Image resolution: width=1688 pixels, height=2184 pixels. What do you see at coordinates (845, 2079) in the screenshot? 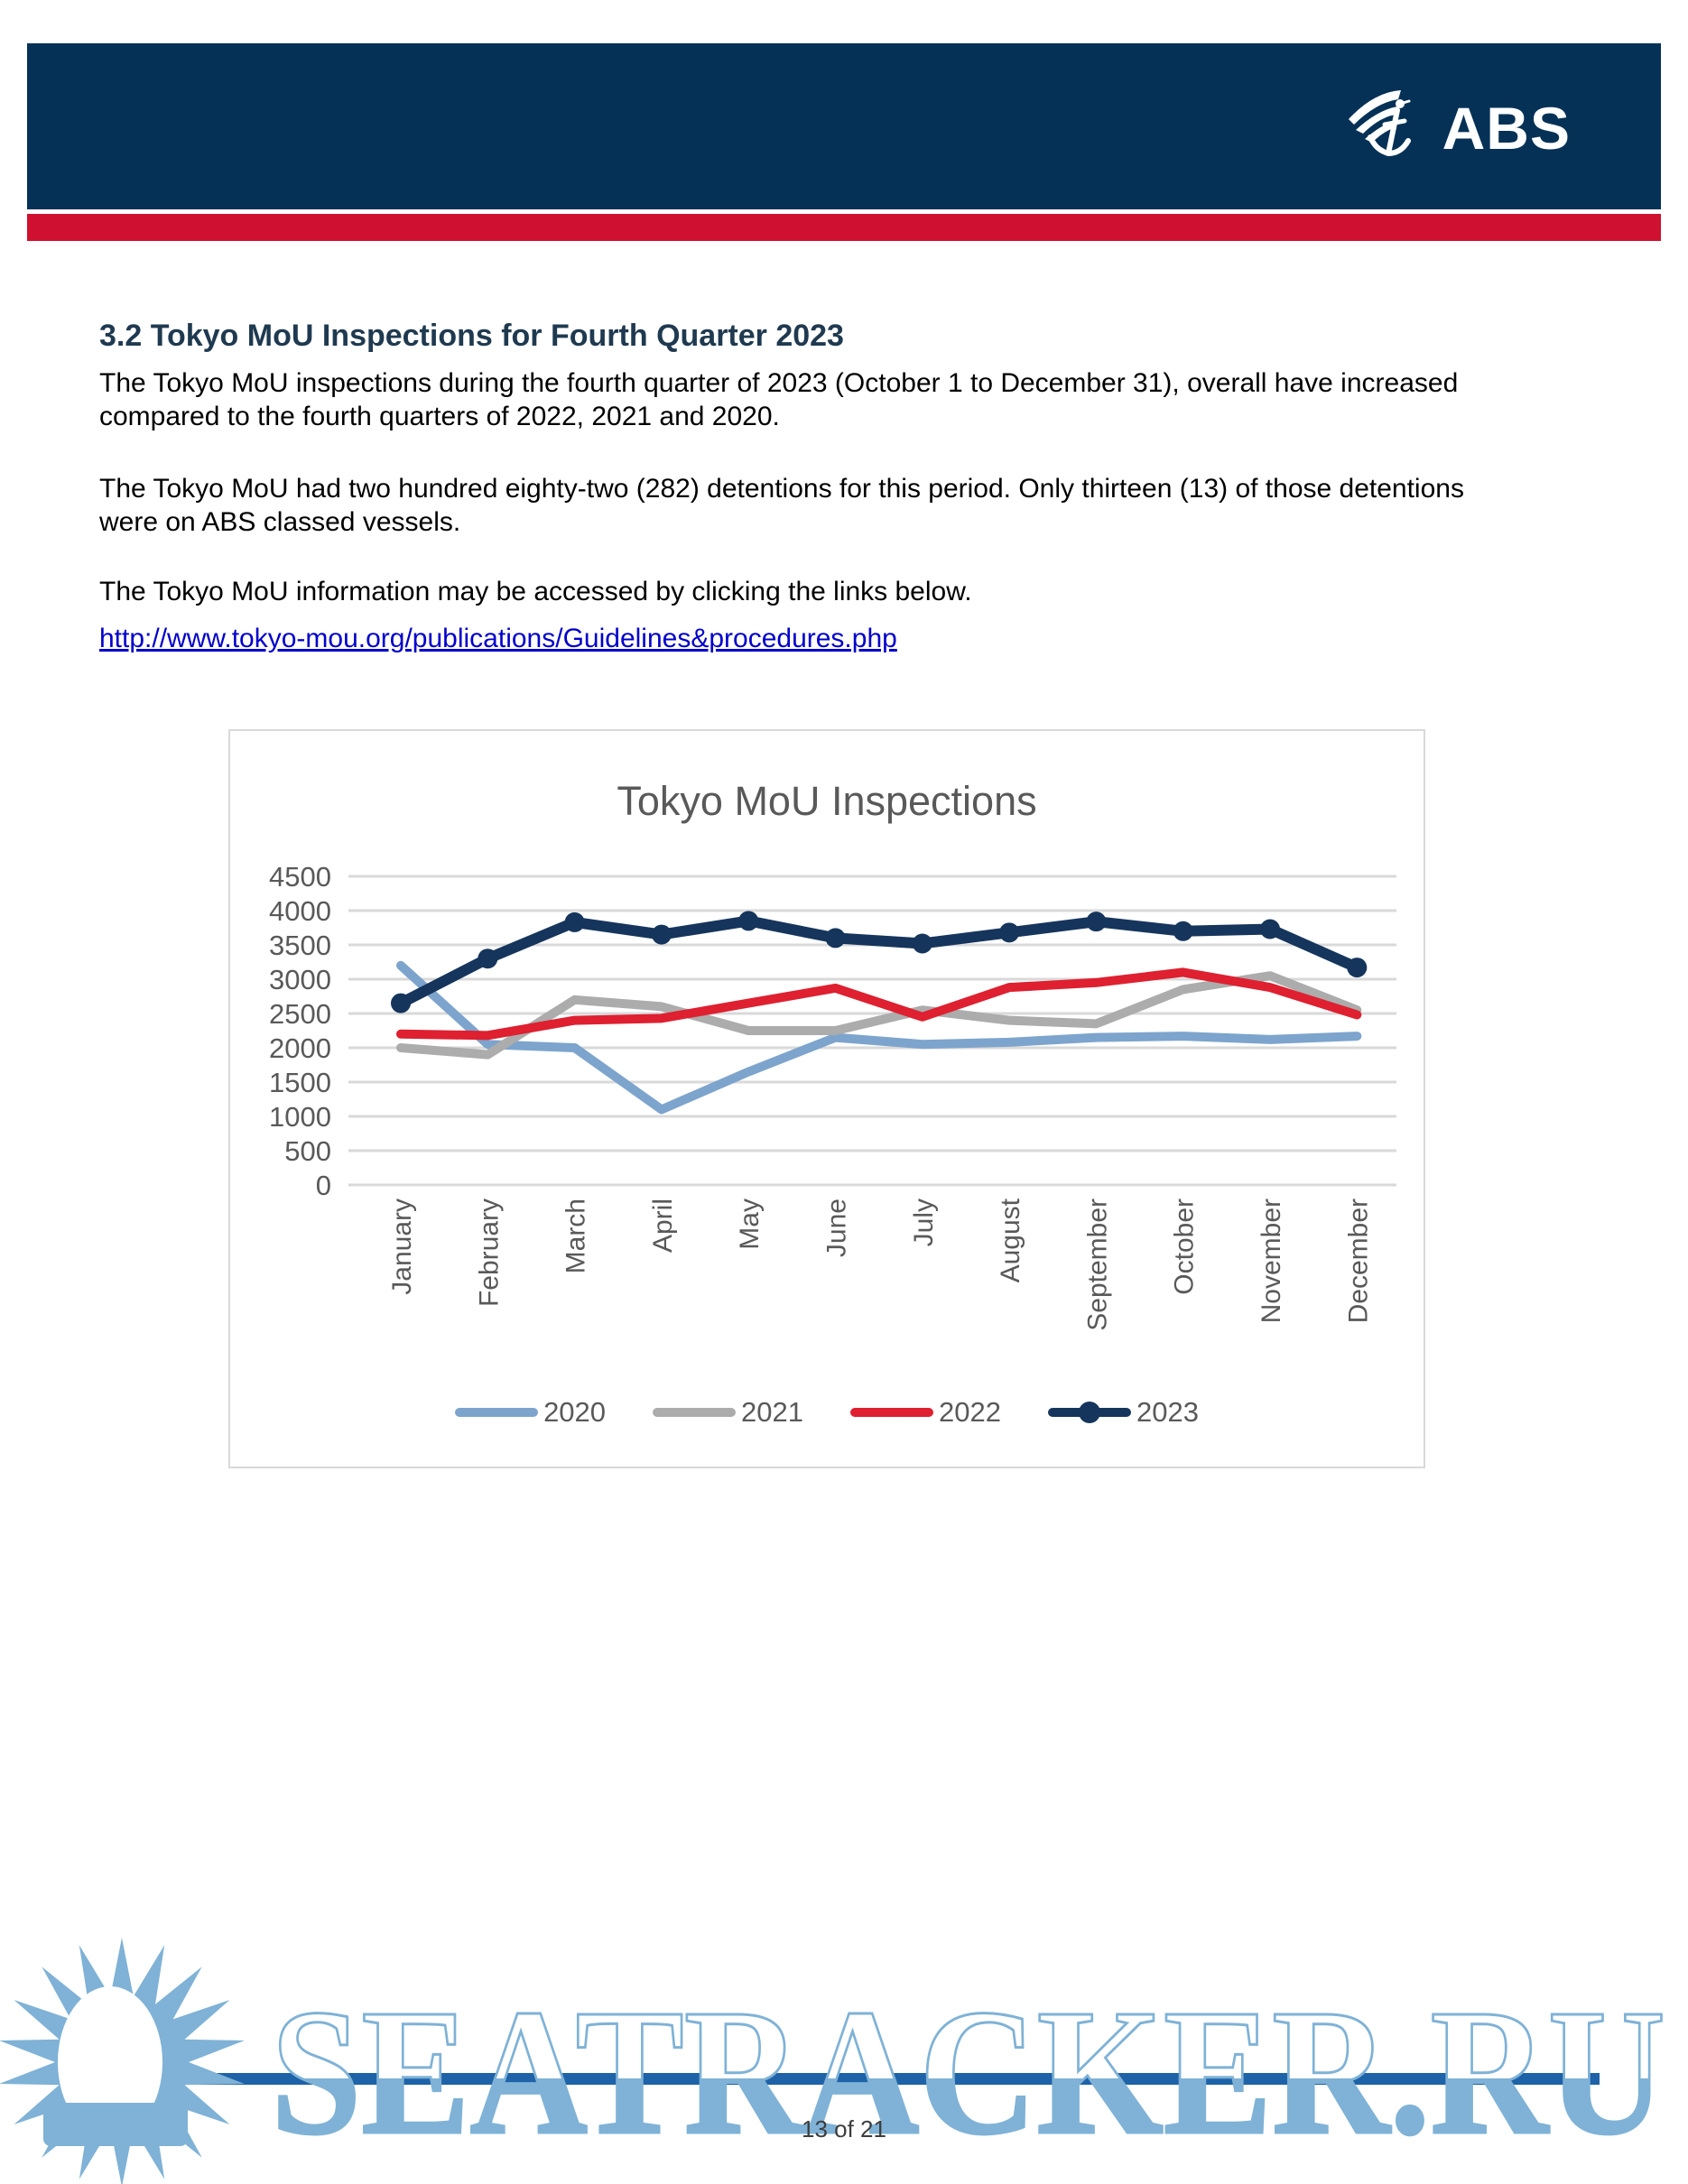
I see `watermark-divider-line` at bounding box center [845, 2079].